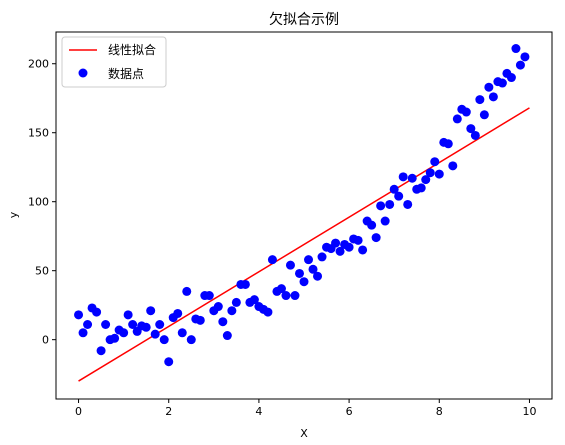 The width and height of the screenshot is (565, 445). What do you see at coordinates (258, 411) in the screenshot?
I see `x-tick-label: 4` at bounding box center [258, 411].